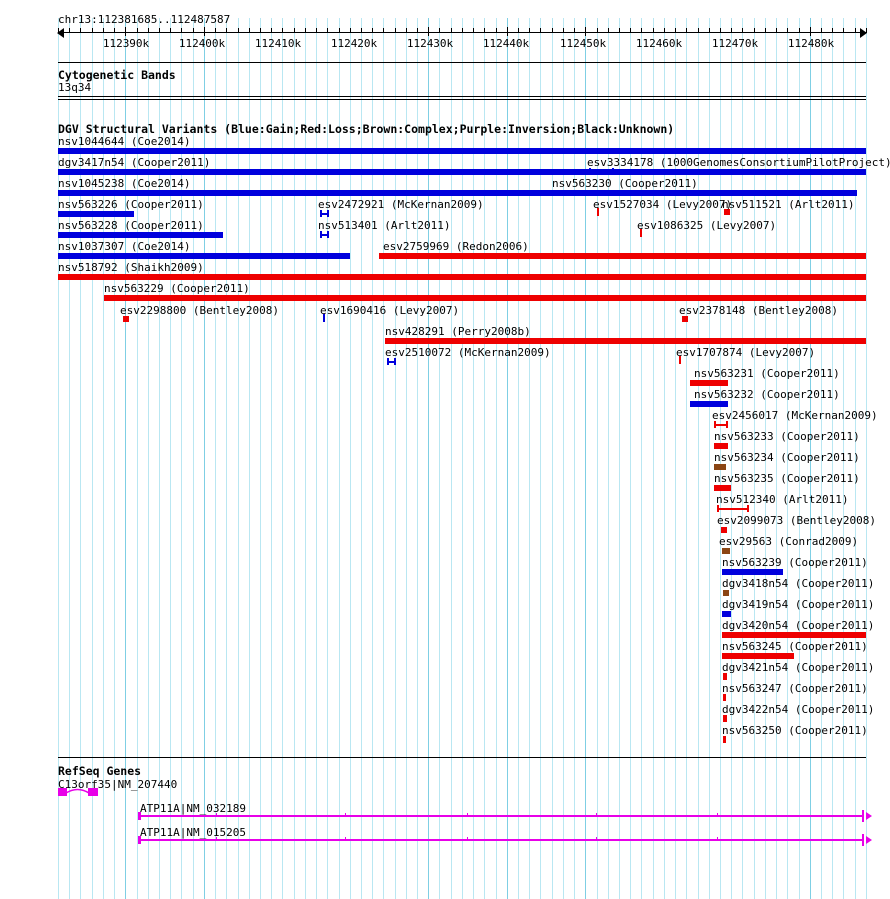  Describe the element at coordinates (798, 583) in the screenshot. I see `dgv-feature-label: dgv3418n54 (Cooper2011)` at that location.